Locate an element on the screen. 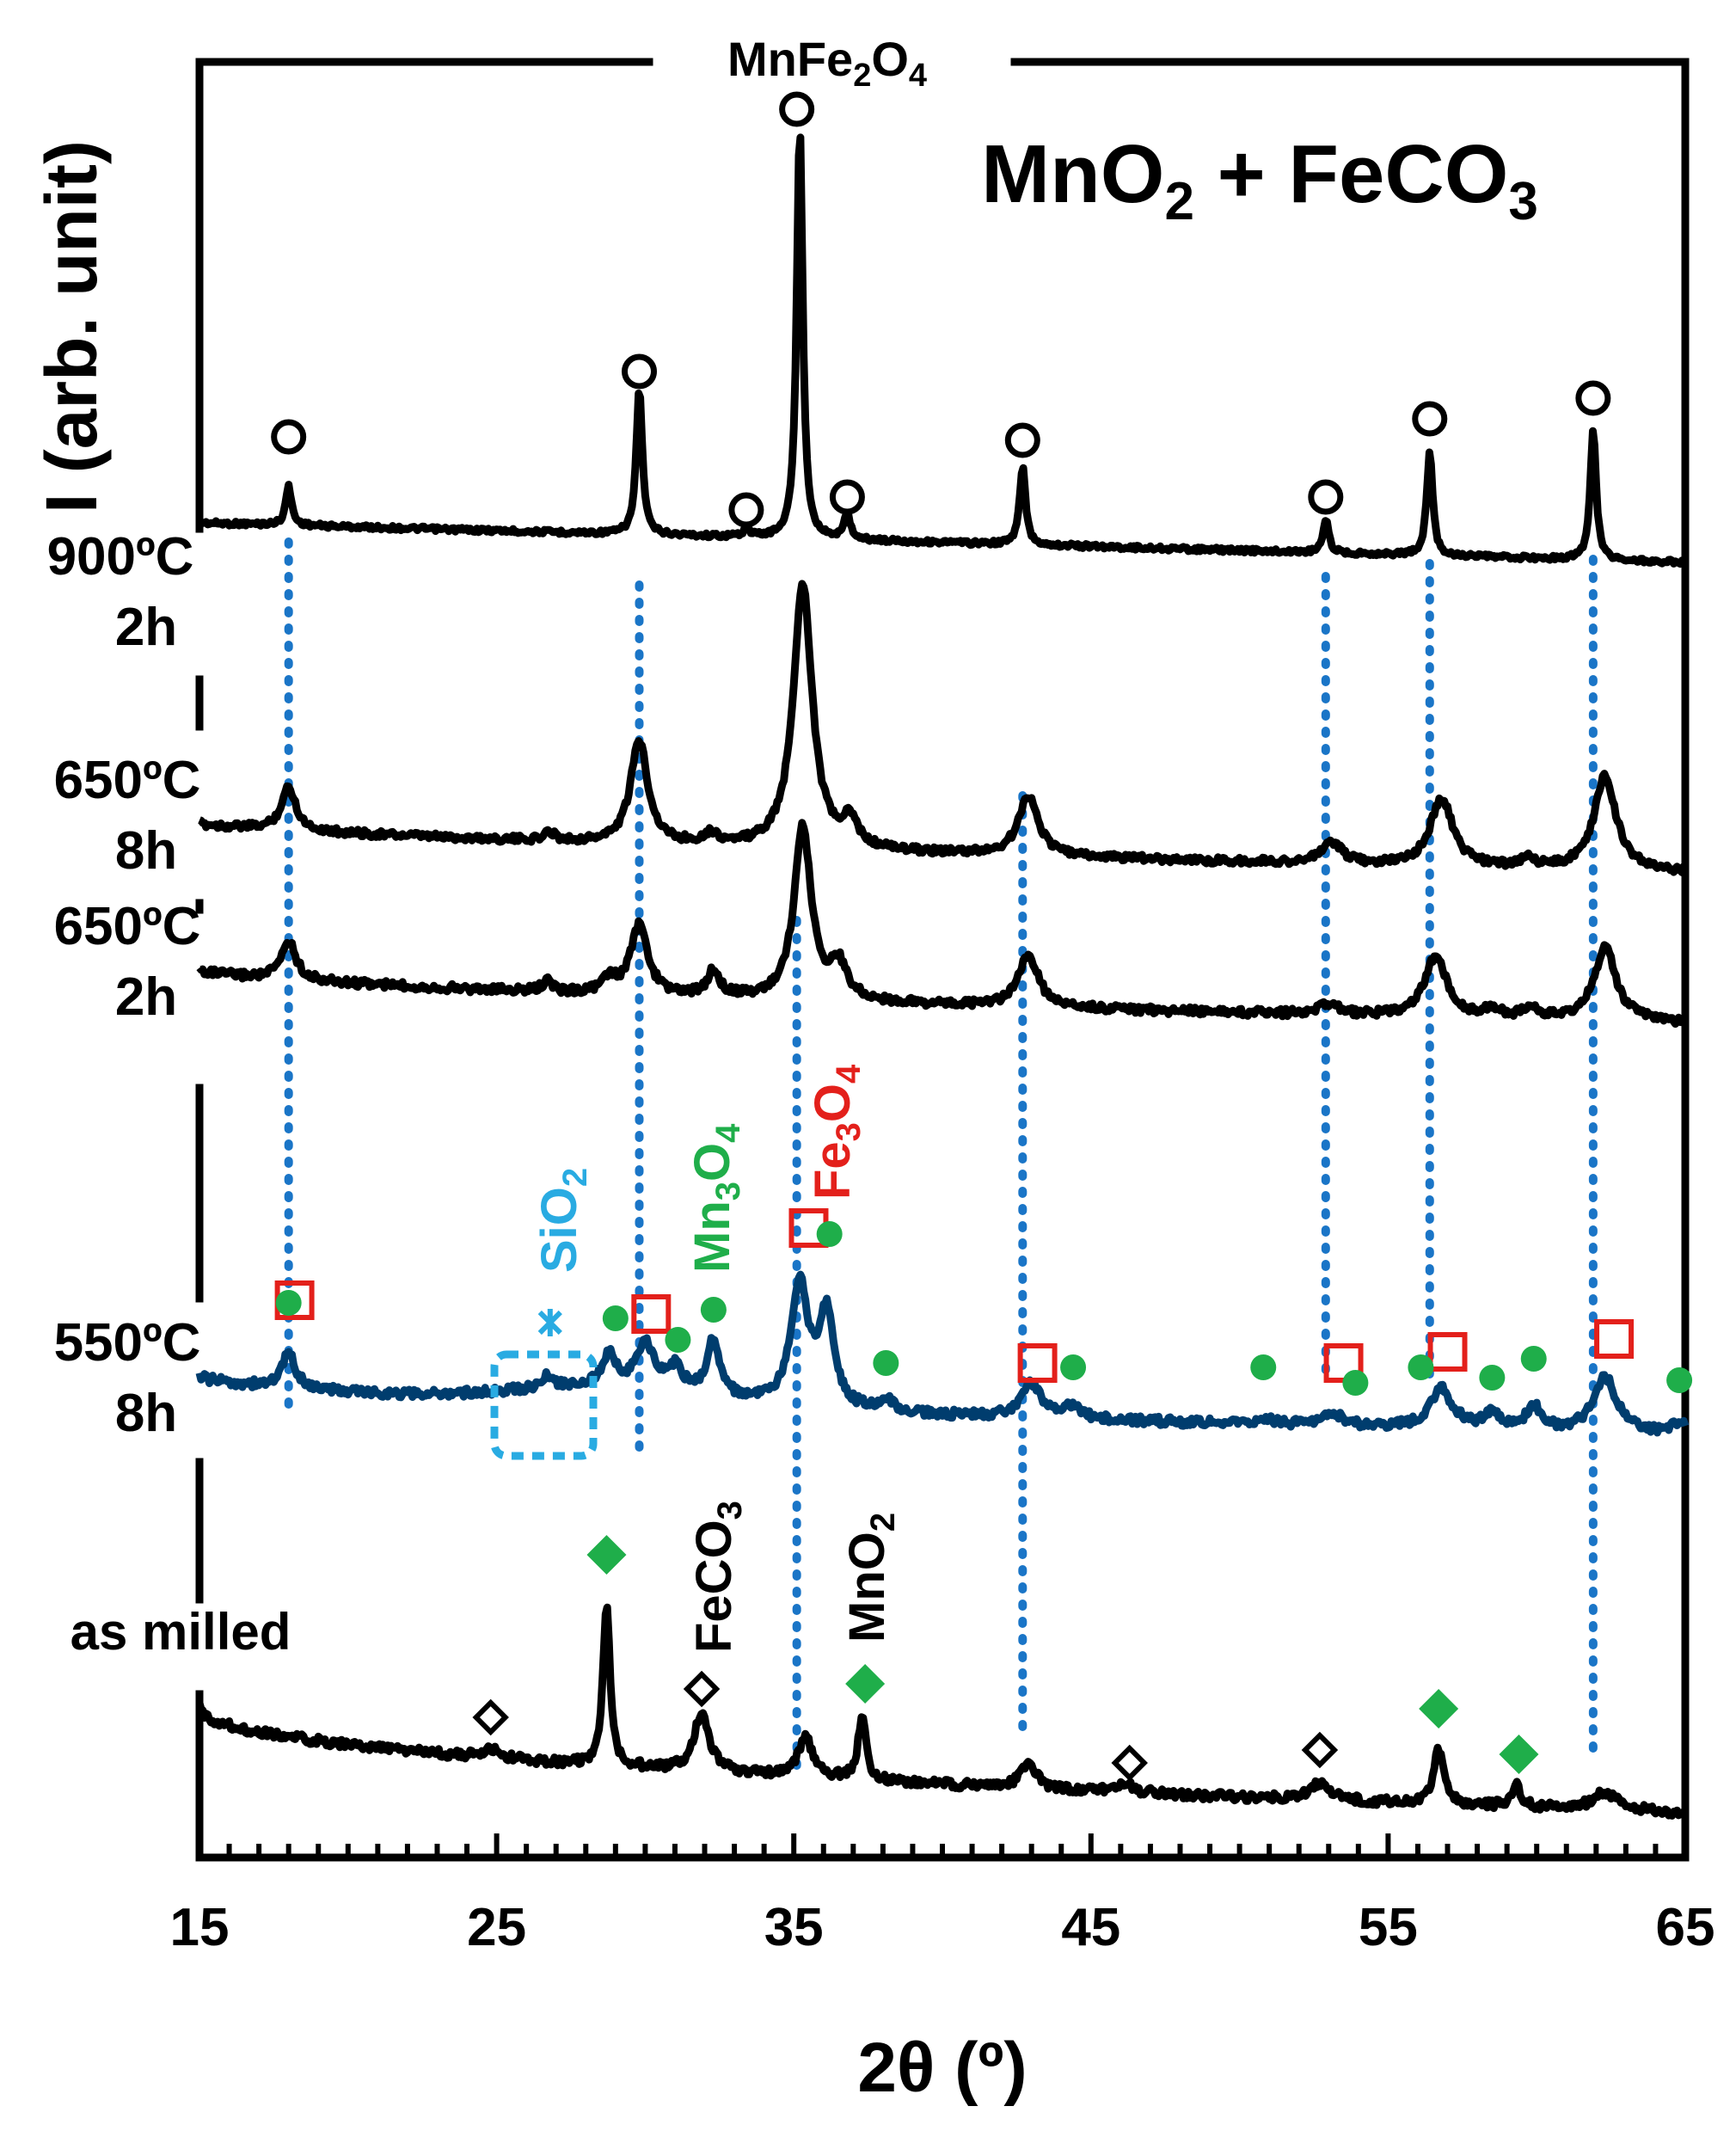 Image resolution: width=1736 pixels, height=2137 pixels. x-tick-label: 65 is located at coordinates (1685, 1928).